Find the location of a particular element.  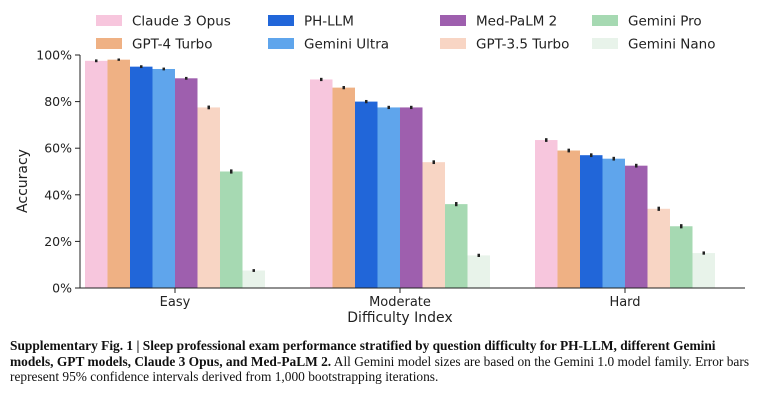

y-tick-label: 60% is located at coordinates (58, 148).